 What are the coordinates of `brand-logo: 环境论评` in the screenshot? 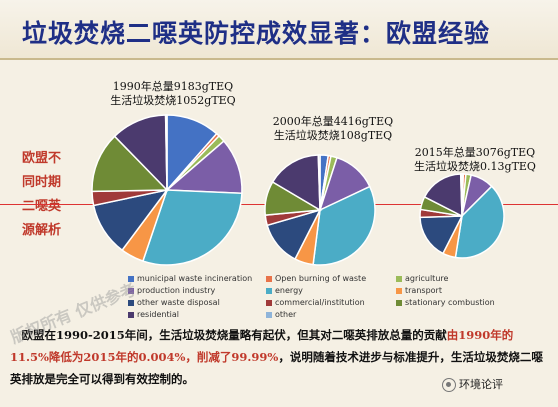 It's located at (472, 384).